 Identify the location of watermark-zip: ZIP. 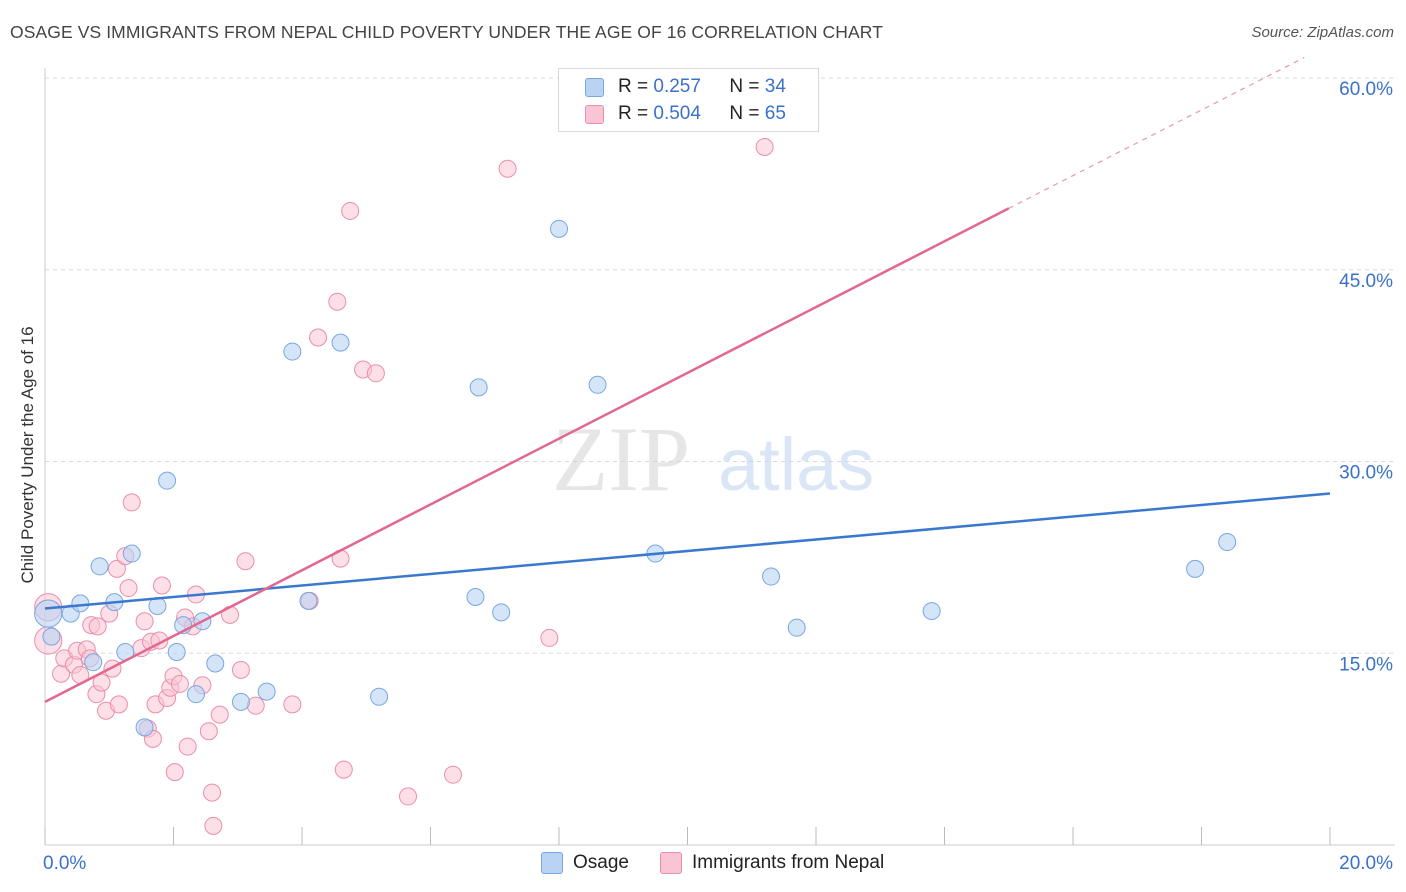
(621, 459).